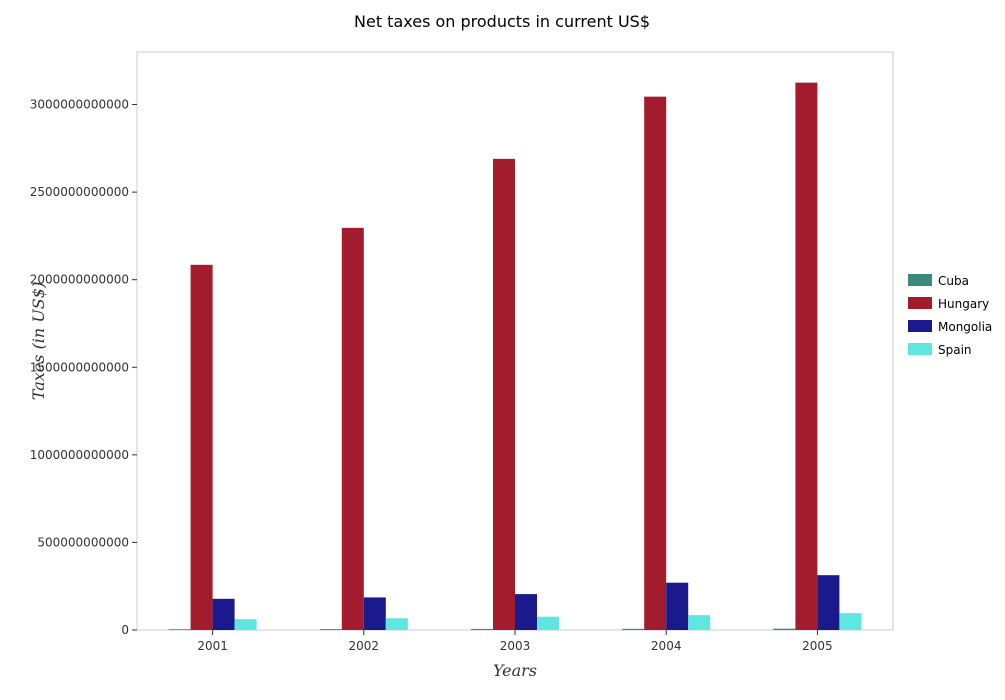 This screenshot has height=700, width=1005. Describe the element at coordinates (364, 646) in the screenshot. I see `x-tick-label: 2002` at that location.